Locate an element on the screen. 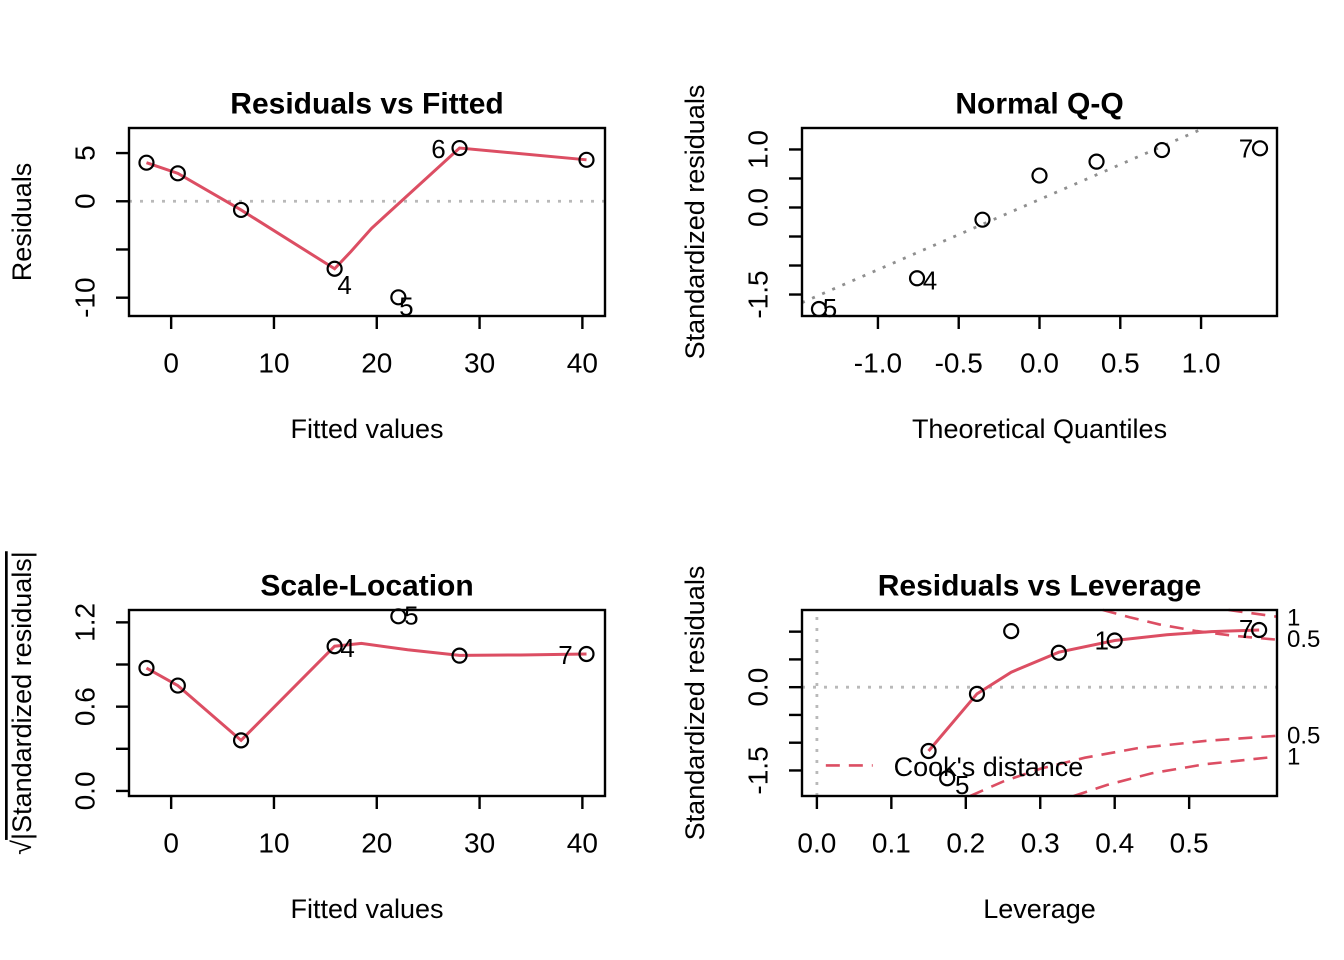 The width and height of the screenshot is (1344, 960). y-tick-label: 0.6 is located at coordinates (85, 706).